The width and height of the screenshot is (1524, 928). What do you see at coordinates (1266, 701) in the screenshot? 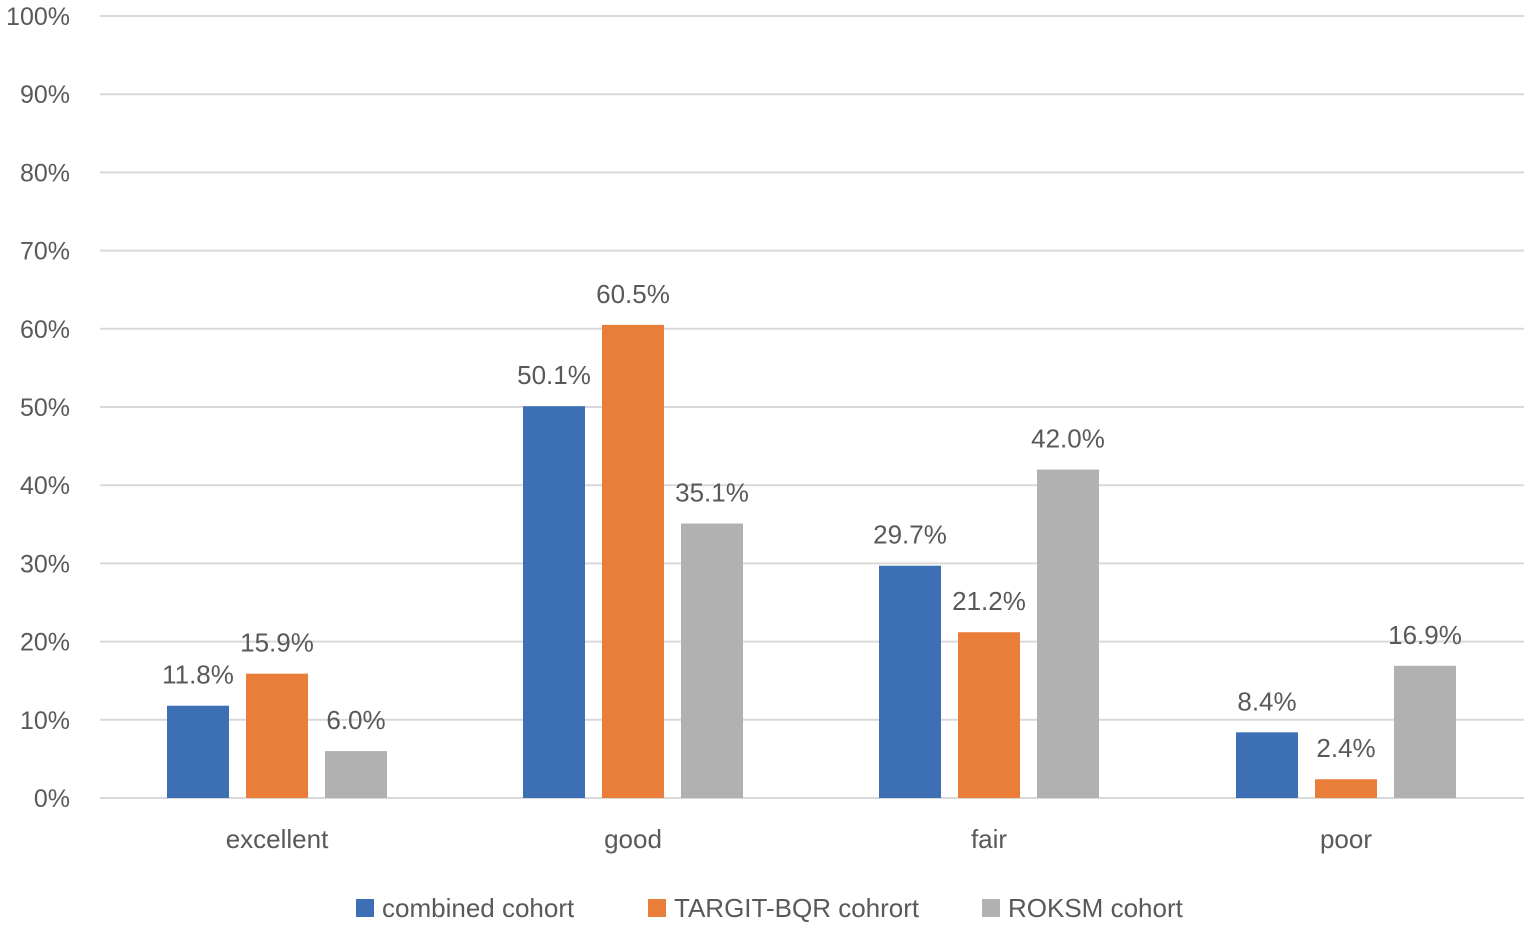
I see `data-label-poor-series-0: 8.4%` at bounding box center [1266, 701].